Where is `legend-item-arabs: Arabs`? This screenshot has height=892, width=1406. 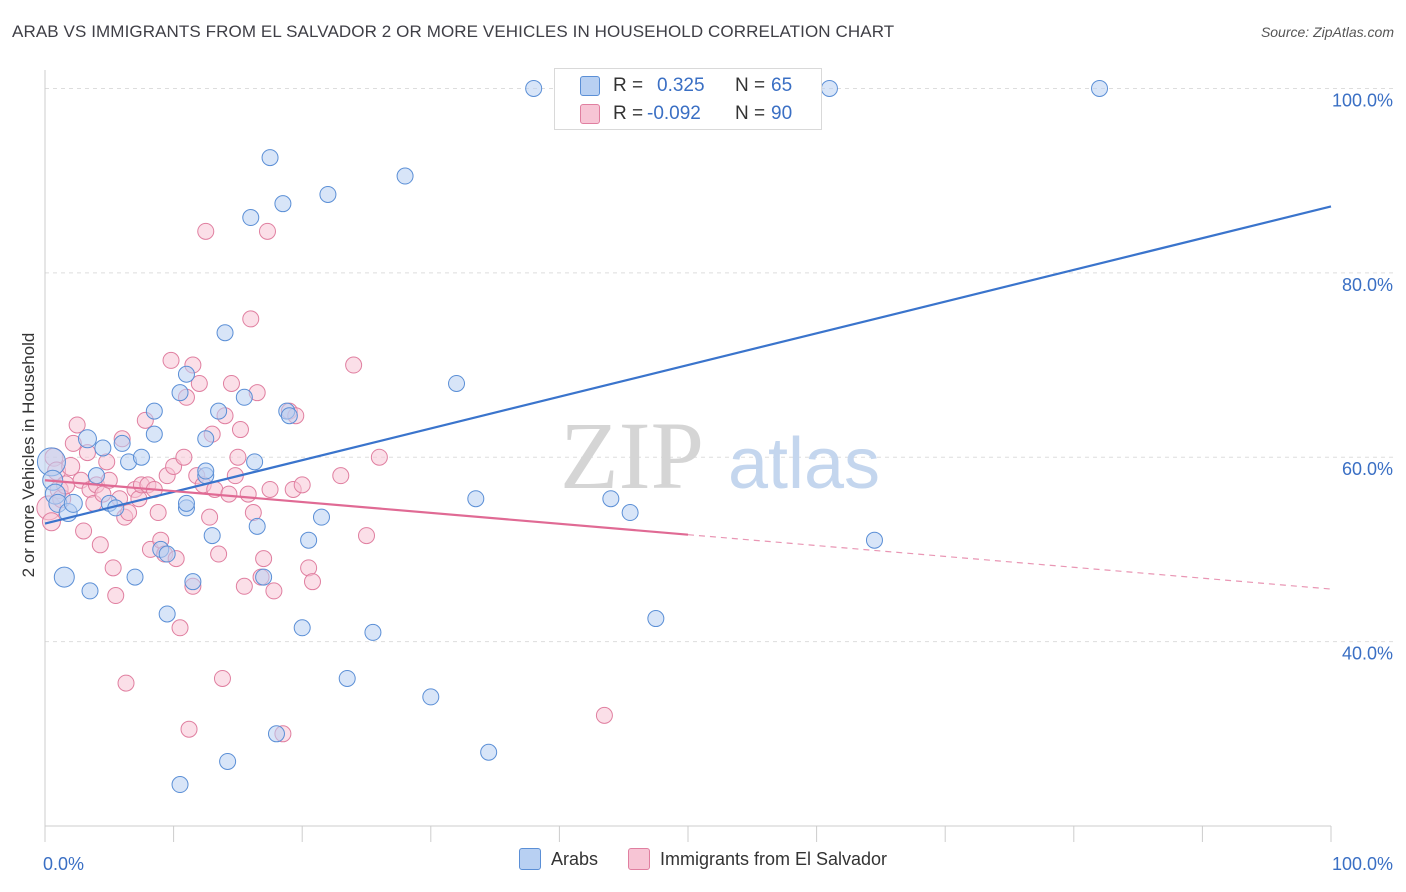
legend-item-arabs: Arabs is located at coordinates (558, 859).